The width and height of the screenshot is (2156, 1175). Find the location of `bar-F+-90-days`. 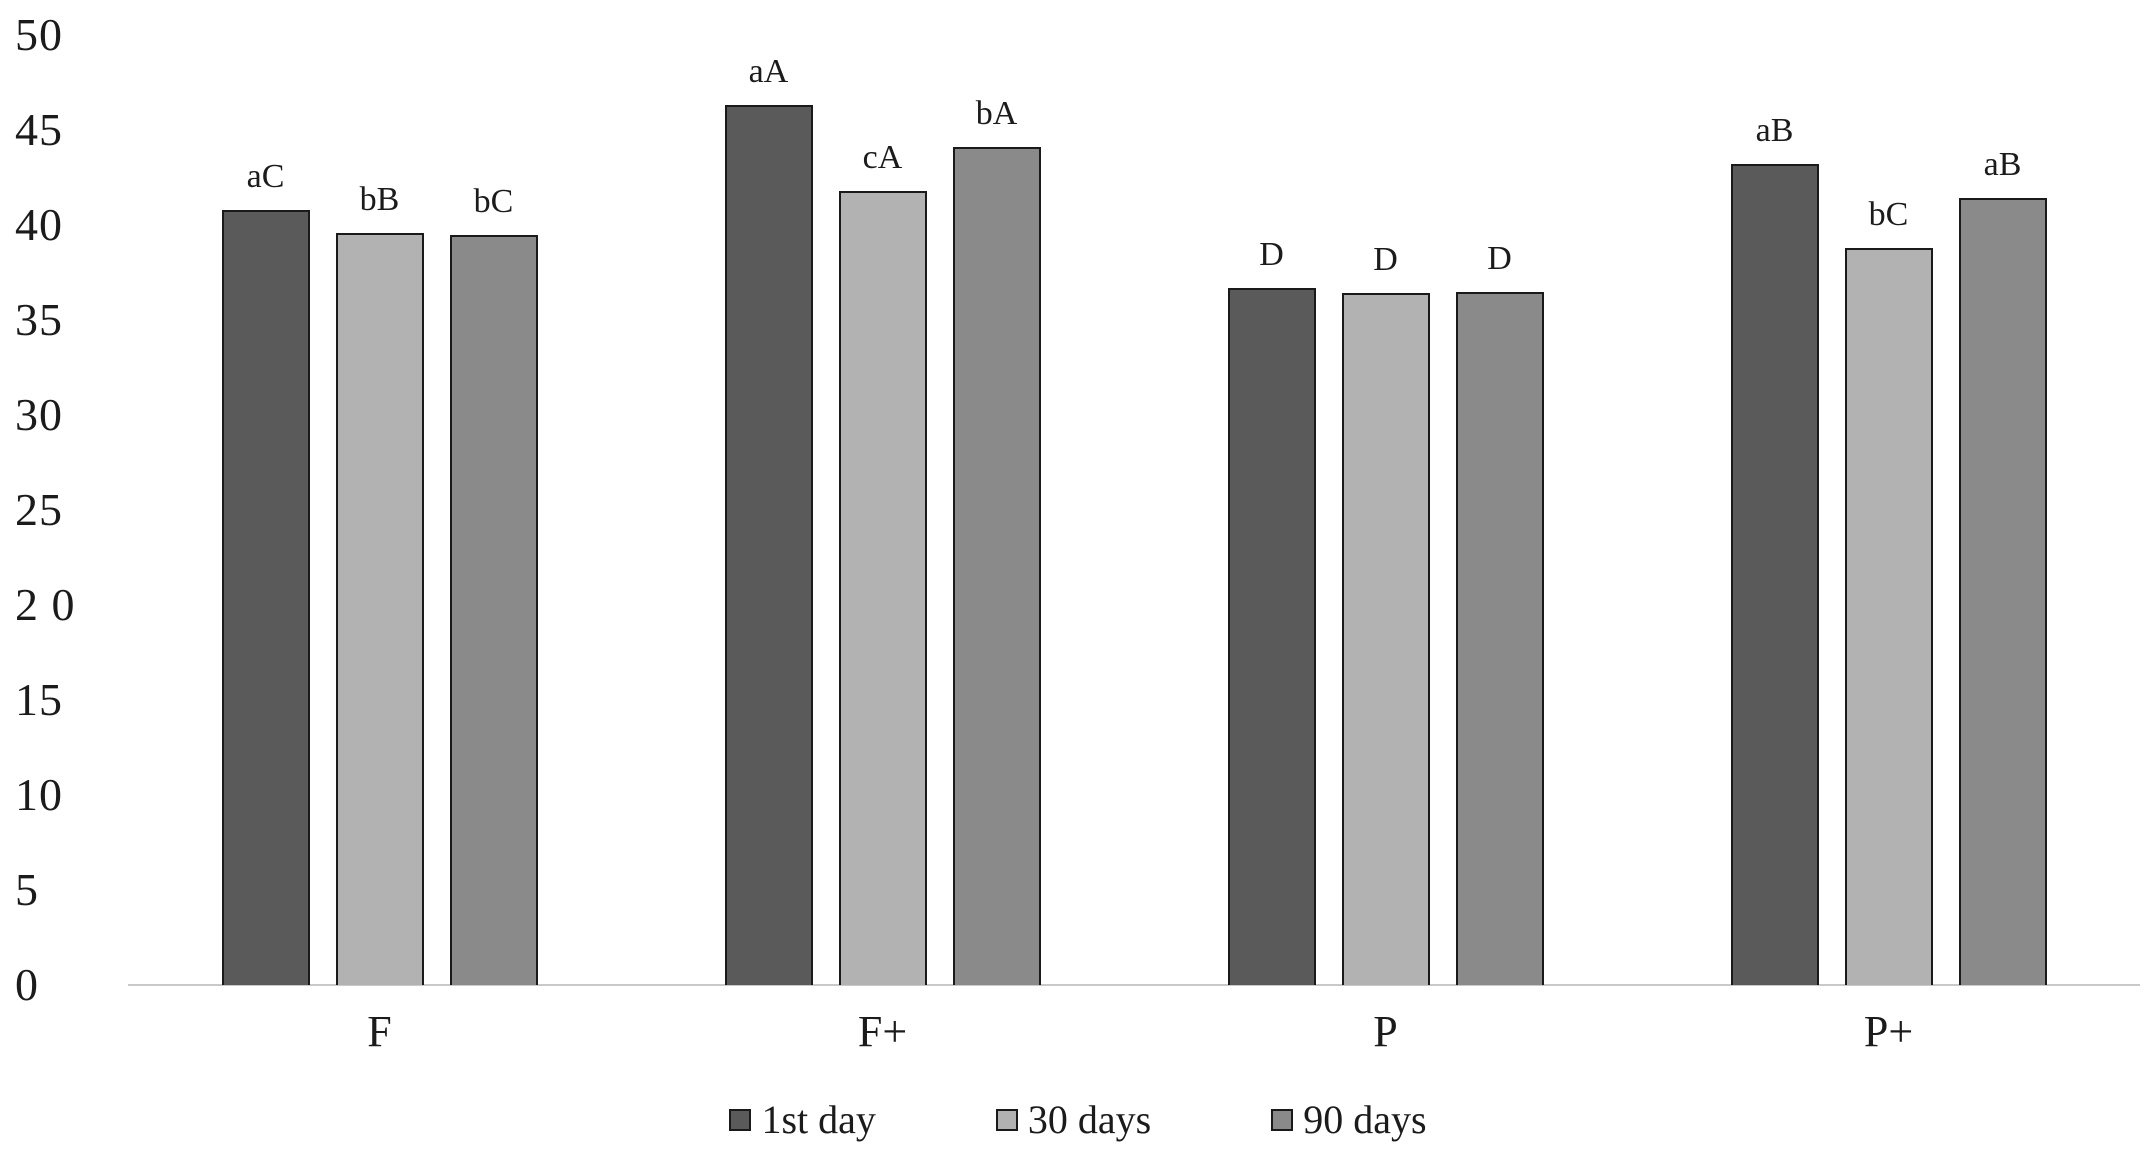

bar-F+-90-days is located at coordinates (996, 566).